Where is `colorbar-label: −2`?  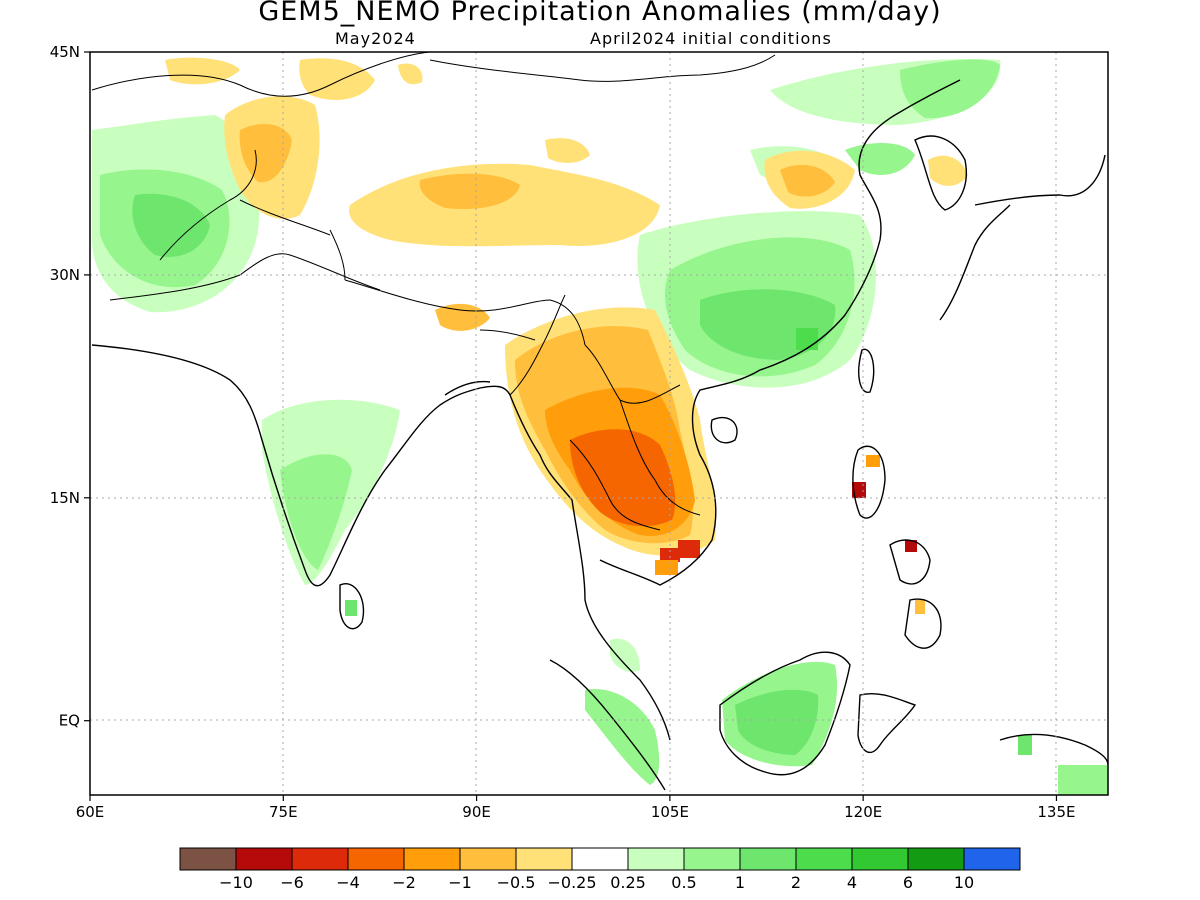 colorbar-label: −2 is located at coordinates (404, 882).